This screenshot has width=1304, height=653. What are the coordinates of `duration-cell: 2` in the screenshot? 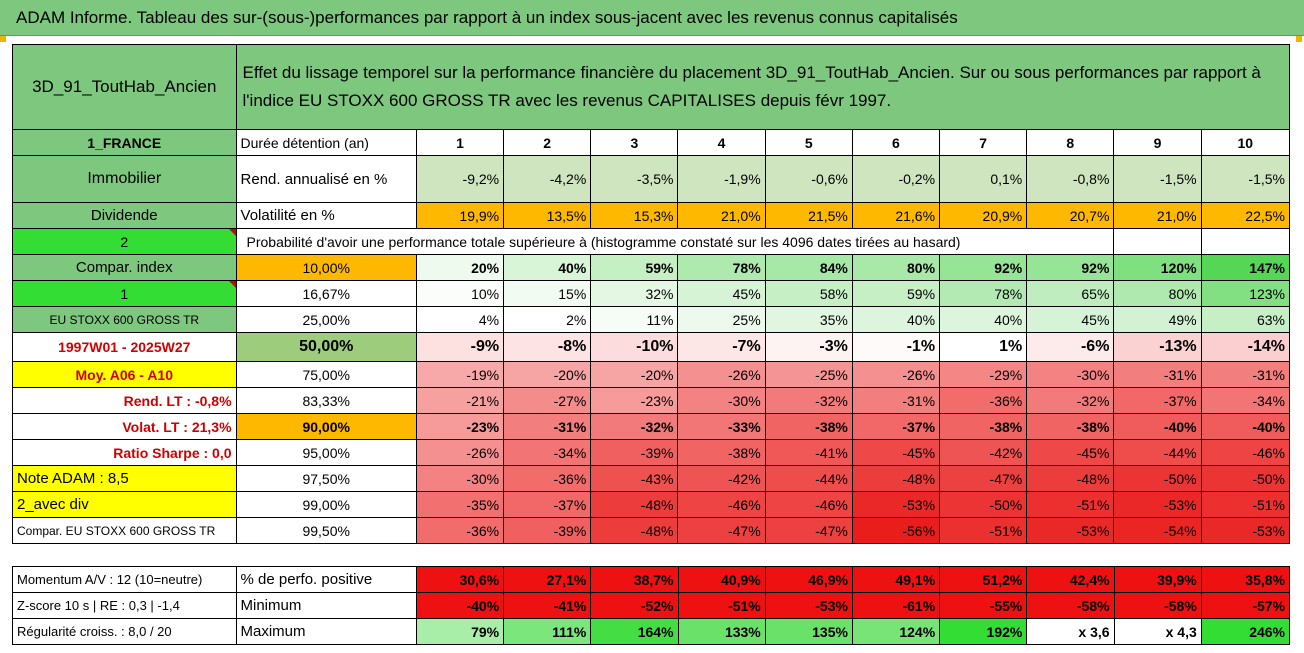 It's located at (547, 142).